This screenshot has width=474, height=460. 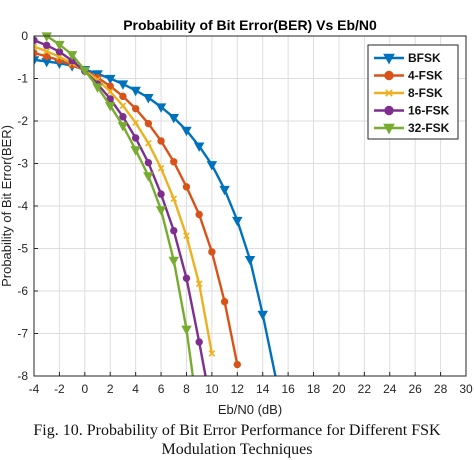 I want to click on x-tick-label: 20, so click(x=339, y=389).